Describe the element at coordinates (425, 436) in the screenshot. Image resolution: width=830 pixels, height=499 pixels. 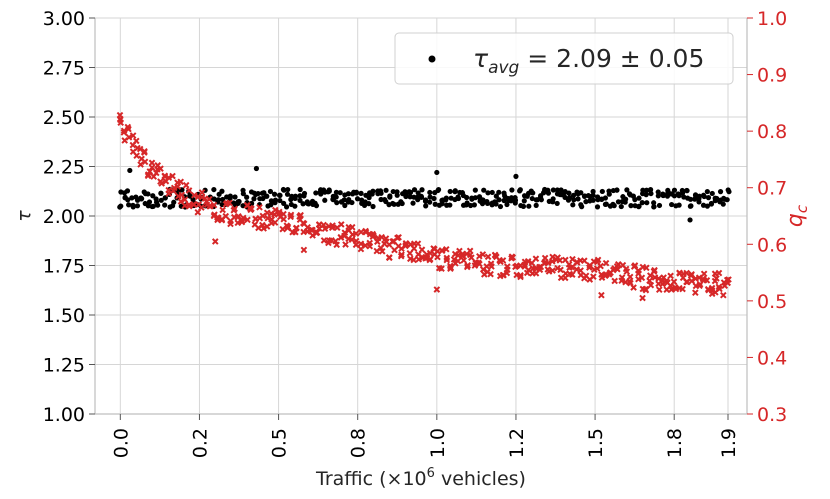
I see `x-axis-ticks: 0.0 0.2 0.5 0.8 1.0 1.2 1.5 1.8 1.9` at that location.